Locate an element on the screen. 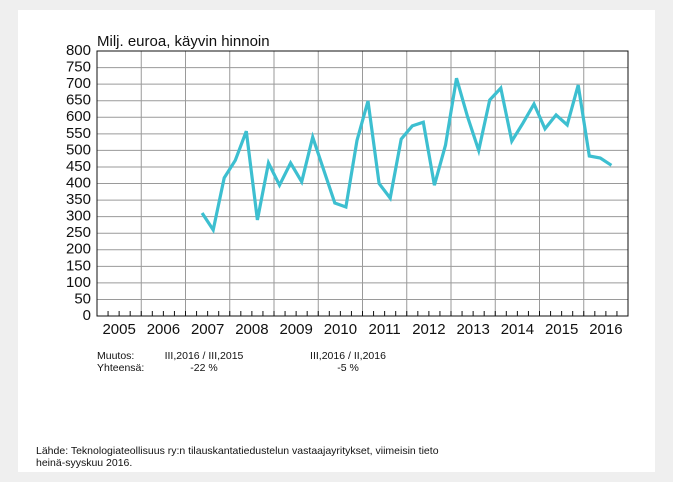 The image size is (673, 482). y-tick-label: 550 is located at coordinates (78, 133).